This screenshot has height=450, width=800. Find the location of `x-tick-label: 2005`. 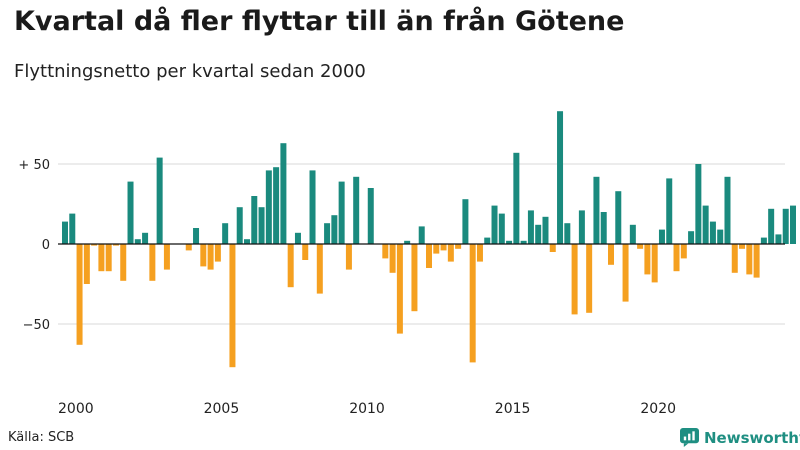

x-tick-label: 2005 is located at coordinates (222, 409).